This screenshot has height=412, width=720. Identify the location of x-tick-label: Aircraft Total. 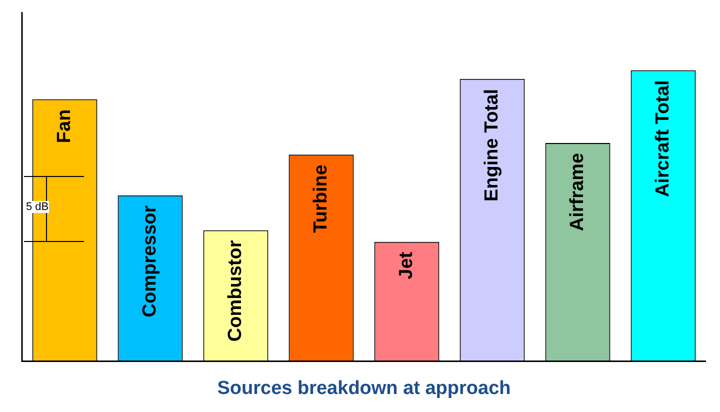
(663, 139).